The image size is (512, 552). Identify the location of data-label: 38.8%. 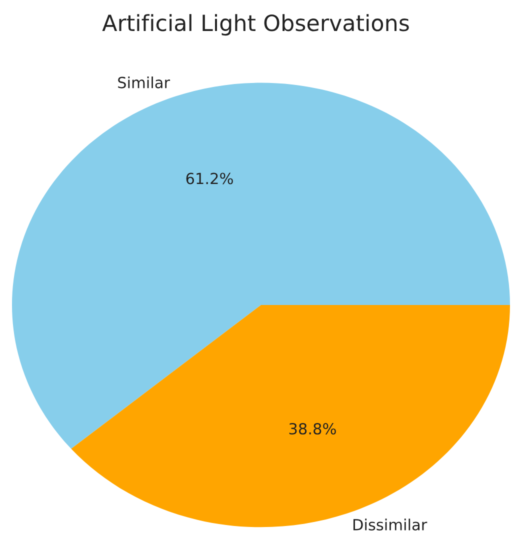
(312, 428).